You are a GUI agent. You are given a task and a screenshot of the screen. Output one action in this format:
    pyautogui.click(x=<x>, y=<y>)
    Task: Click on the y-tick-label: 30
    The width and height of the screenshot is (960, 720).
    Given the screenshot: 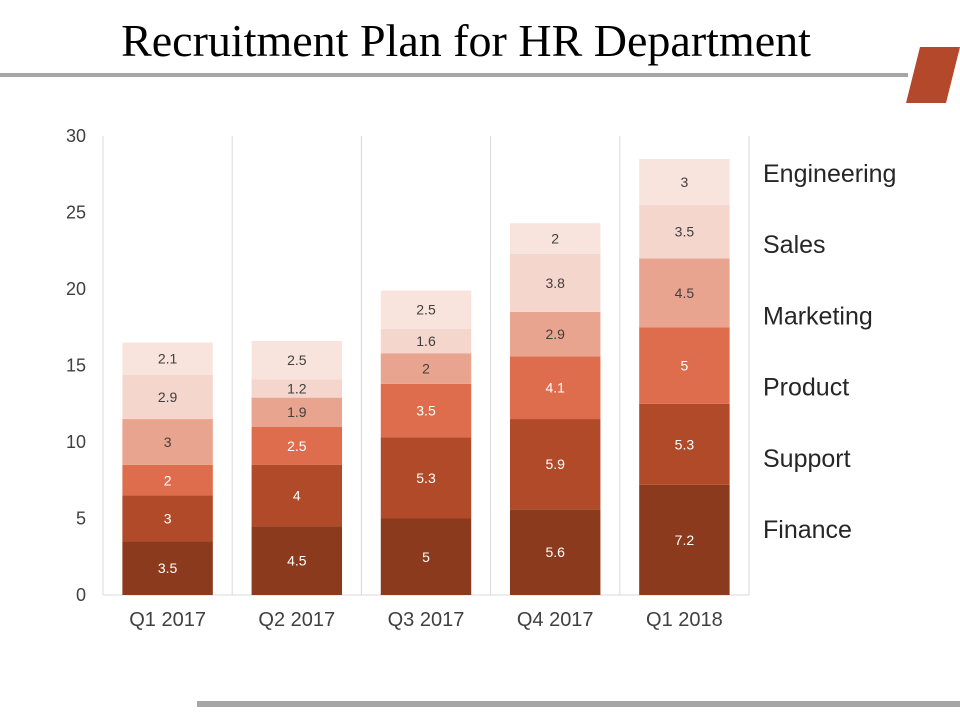 What is the action you would take?
    pyautogui.click(x=76, y=136)
    